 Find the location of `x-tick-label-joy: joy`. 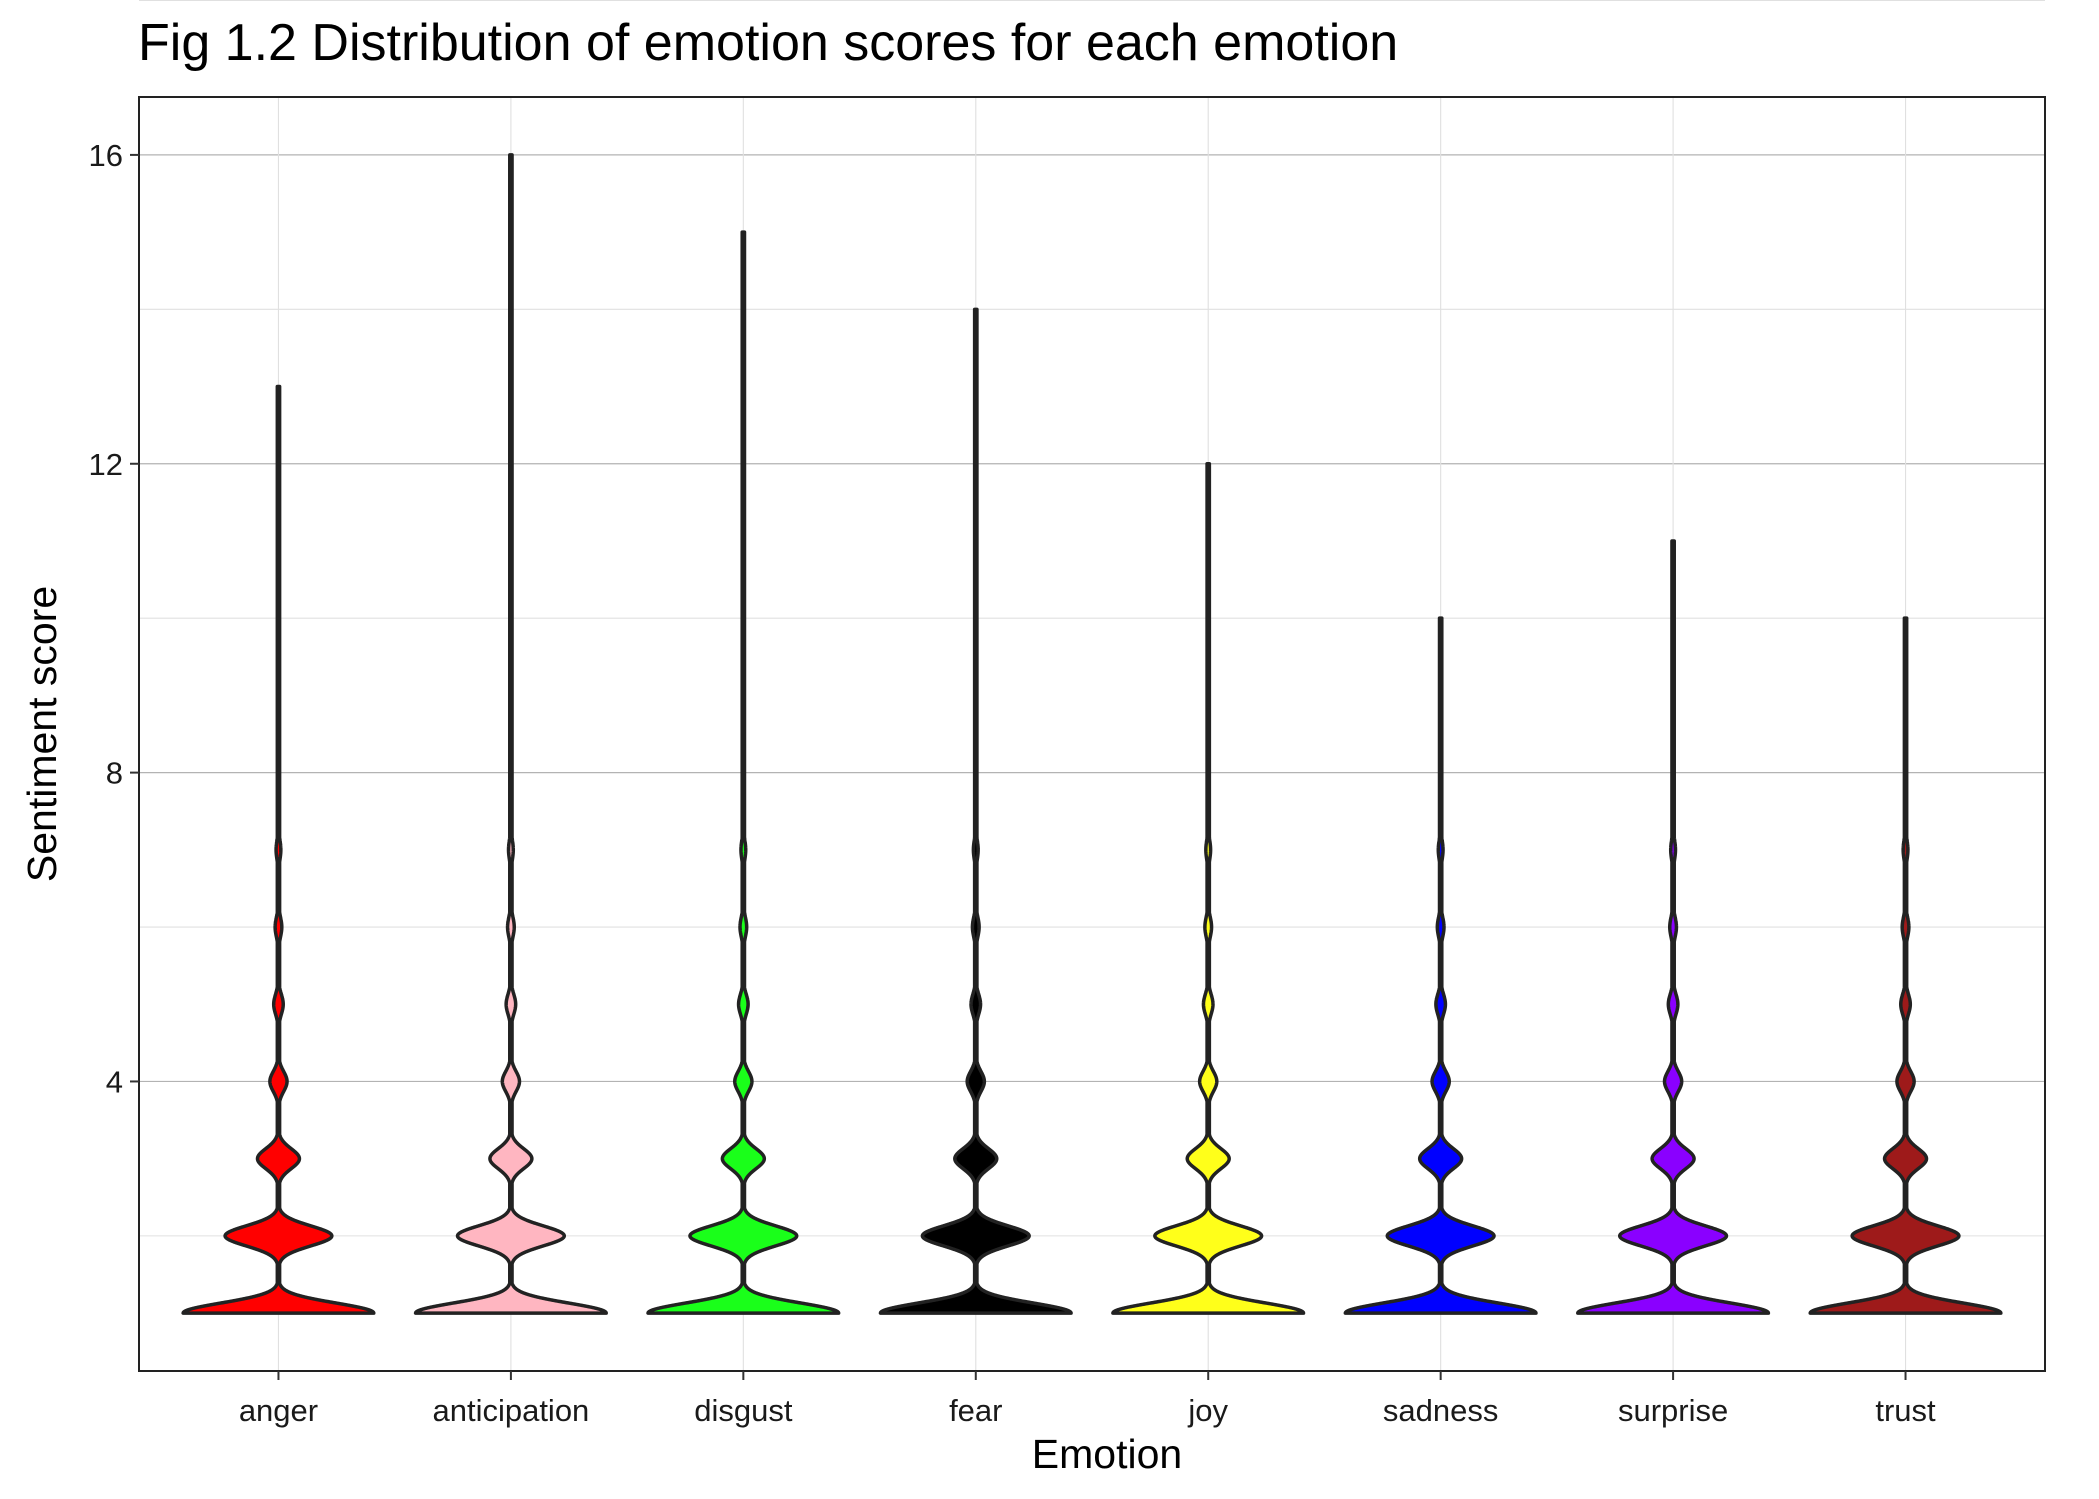

x-tick-label-joy: joy is located at coordinates (1207, 1410).